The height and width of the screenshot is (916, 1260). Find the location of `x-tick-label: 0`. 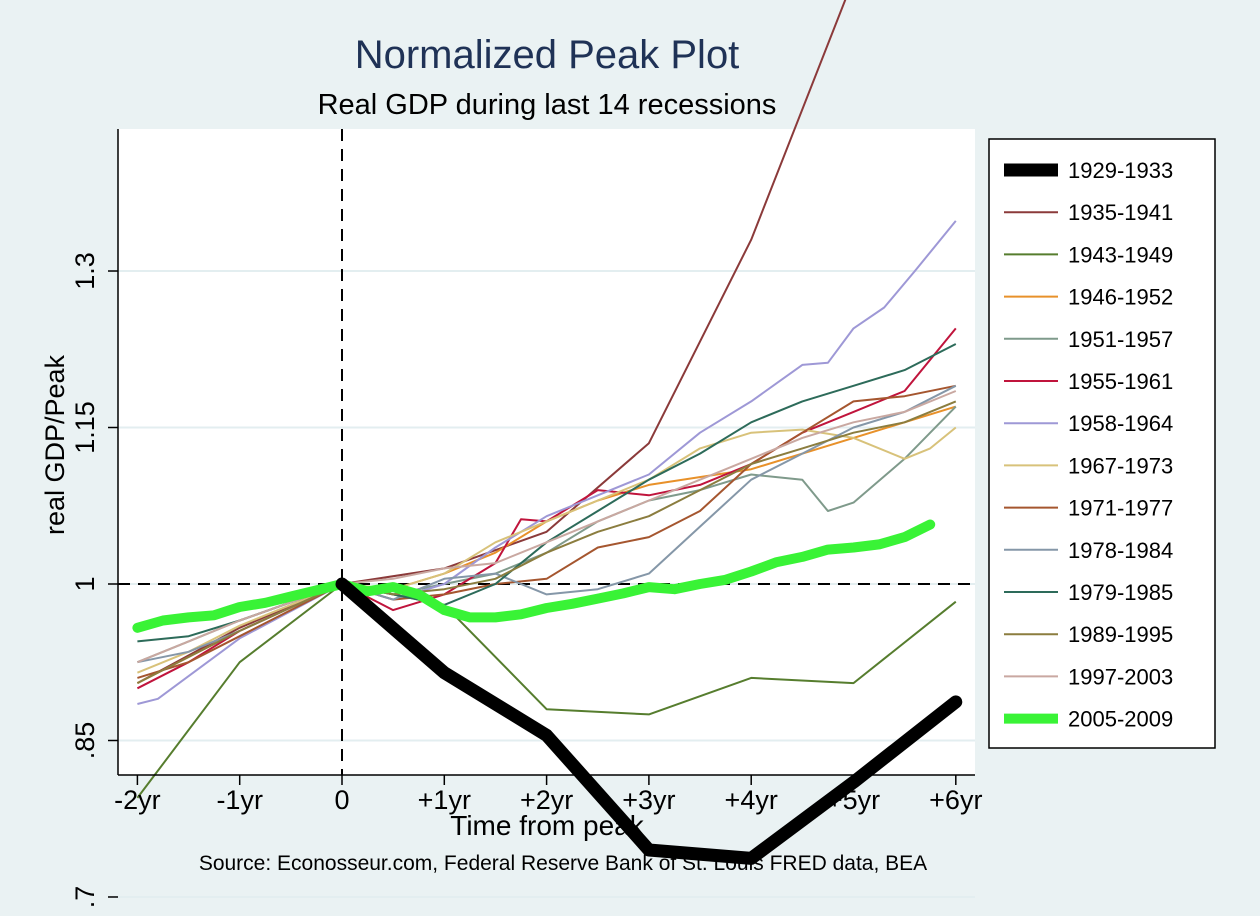

x-tick-label: 0 is located at coordinates (341, 800).